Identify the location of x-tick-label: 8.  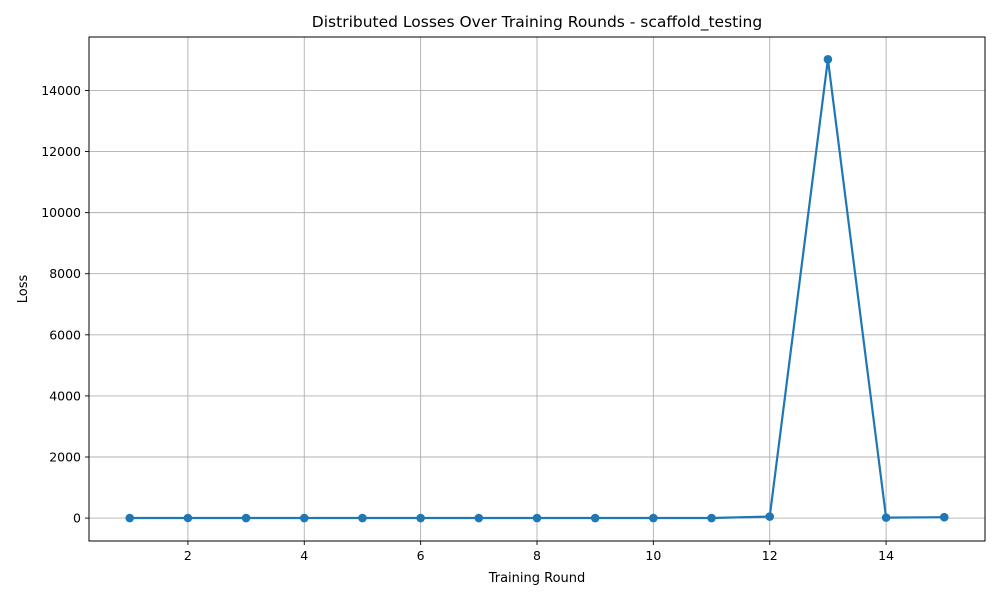
(537, 555).